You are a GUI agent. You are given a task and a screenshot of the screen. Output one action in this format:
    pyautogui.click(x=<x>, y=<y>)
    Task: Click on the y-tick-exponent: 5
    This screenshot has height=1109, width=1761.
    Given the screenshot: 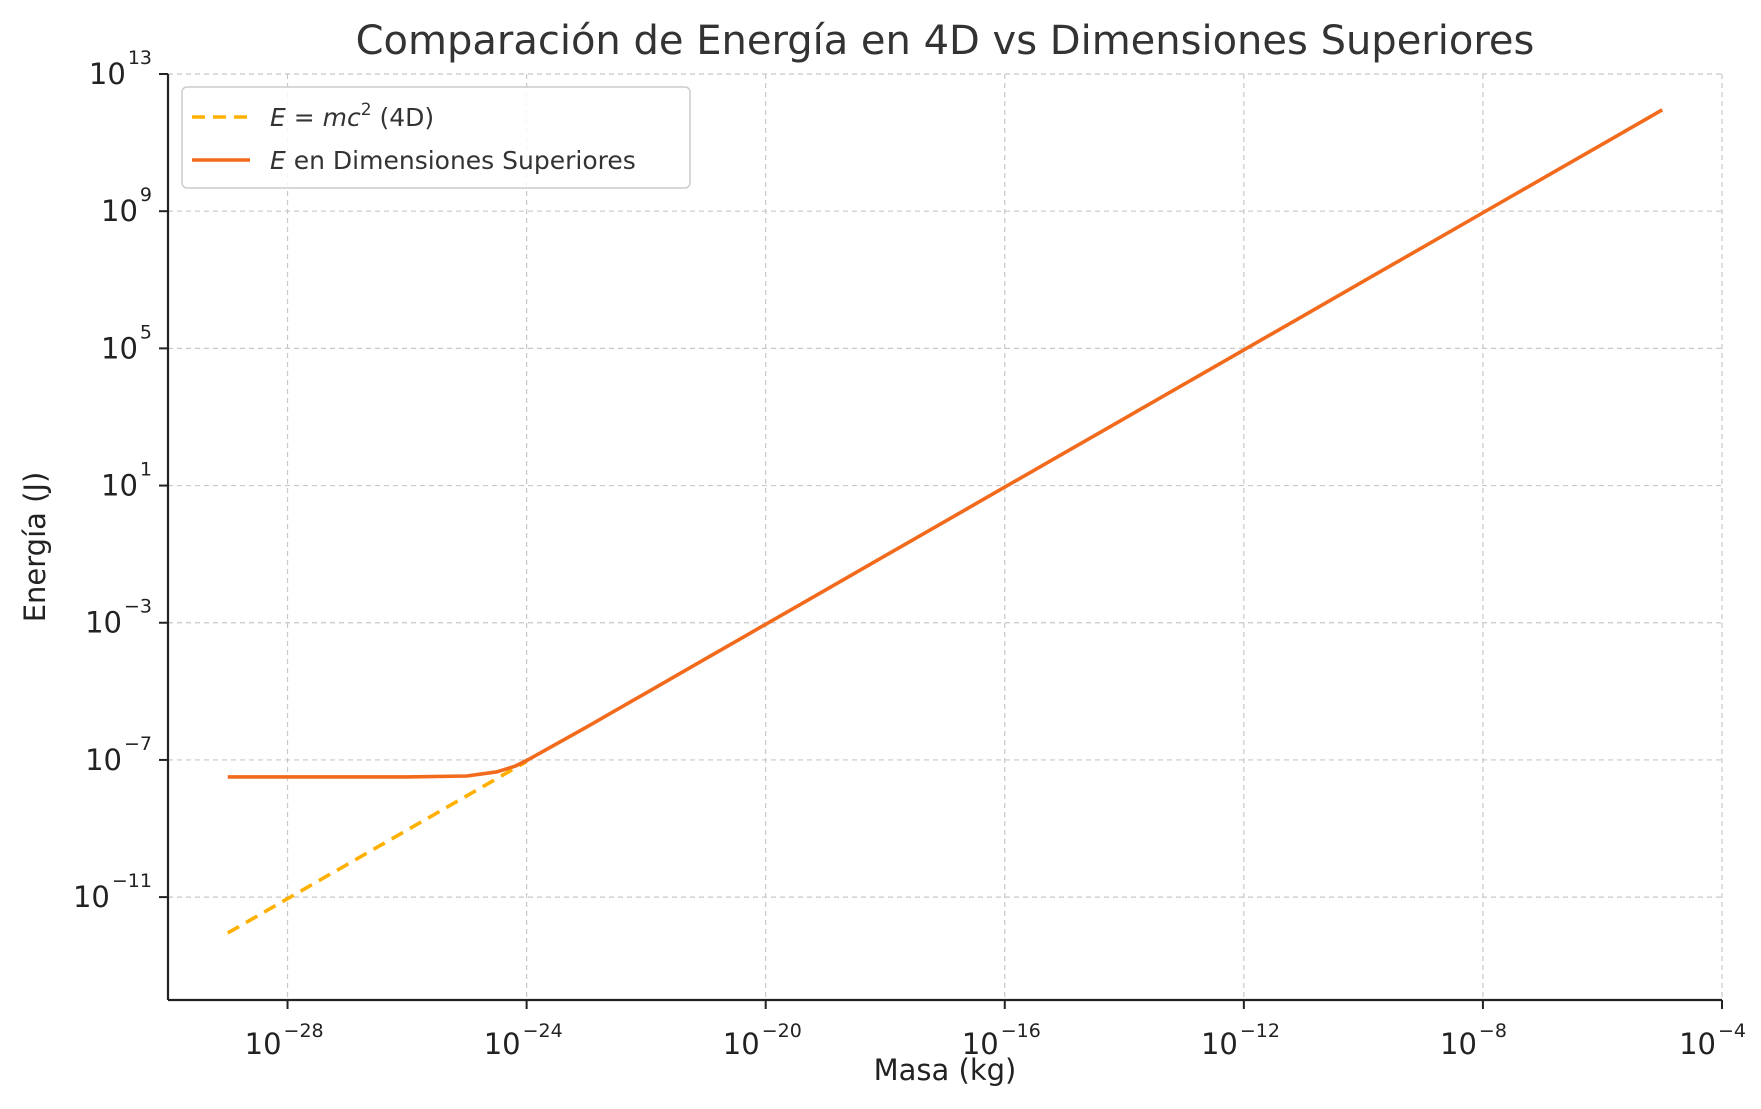 What is the action you would take?
    pyautogui.click(x=146, y=332)
    